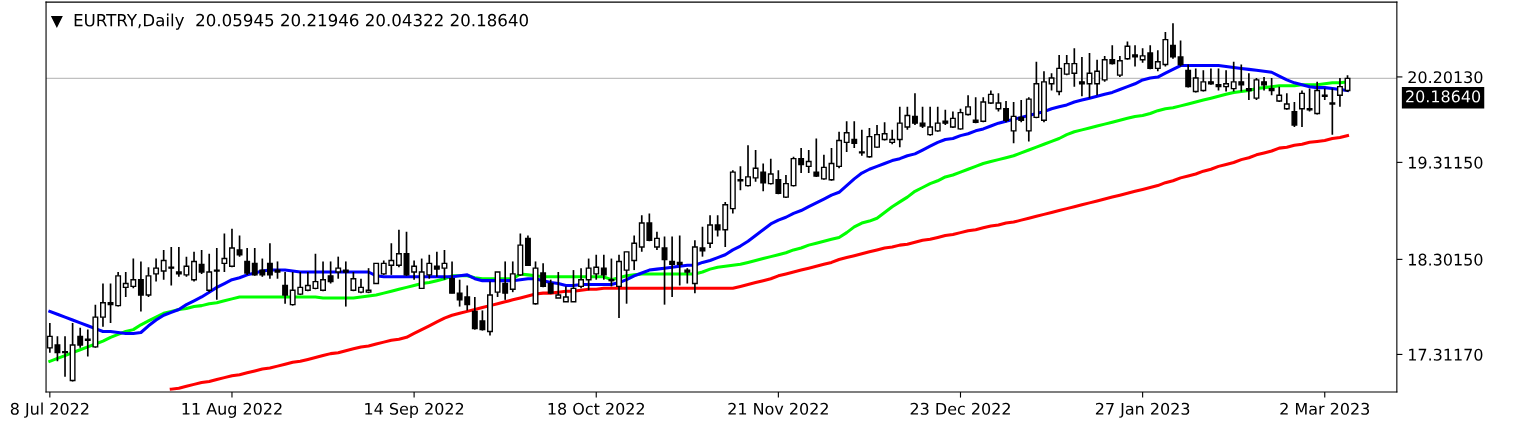  I want to click on ref-line-label: 20.18640, so click(1443, 96).